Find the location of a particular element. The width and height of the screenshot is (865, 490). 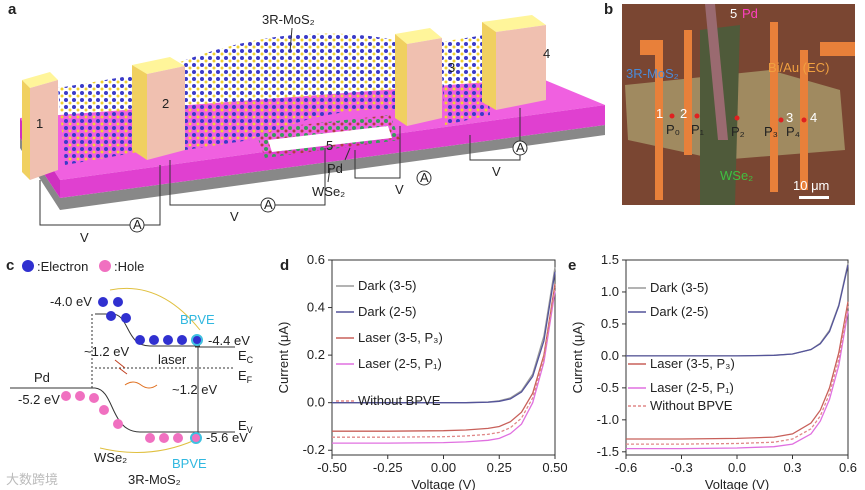

legend-label: Dark (2-5) is located at coordinates (679, 311).